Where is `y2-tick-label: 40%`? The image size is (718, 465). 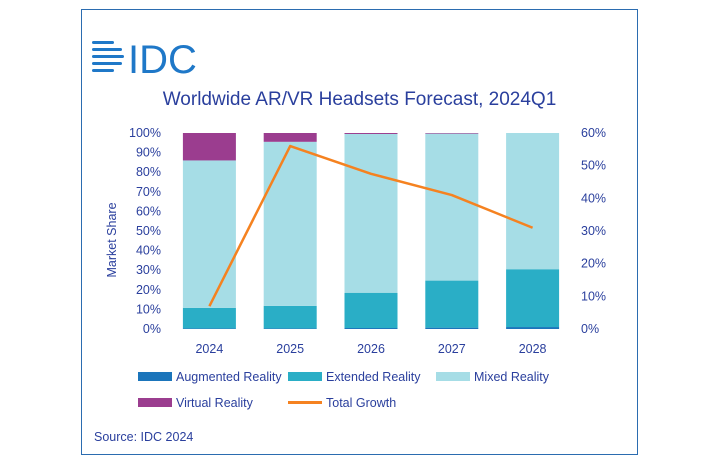 y2-tick-label: 40% is located at coordinates (593, 198).